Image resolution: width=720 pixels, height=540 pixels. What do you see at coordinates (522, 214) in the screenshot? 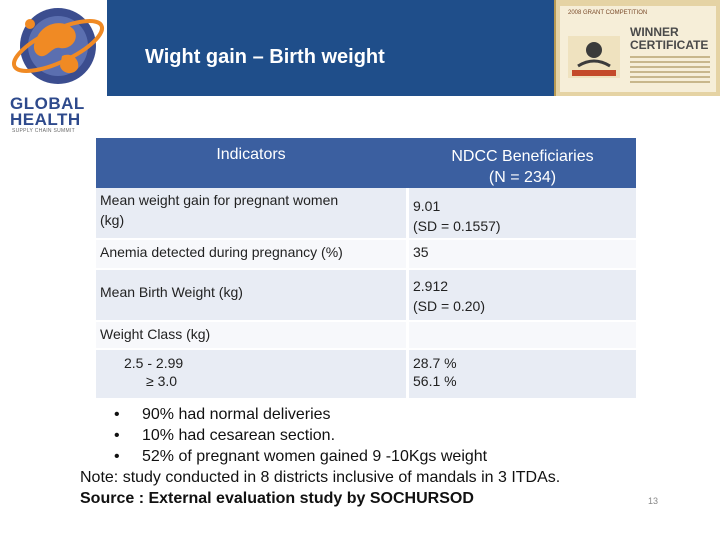
I see `value-cell: 9.01 (SD = 0.1557)` at bounding box center [522, 214].